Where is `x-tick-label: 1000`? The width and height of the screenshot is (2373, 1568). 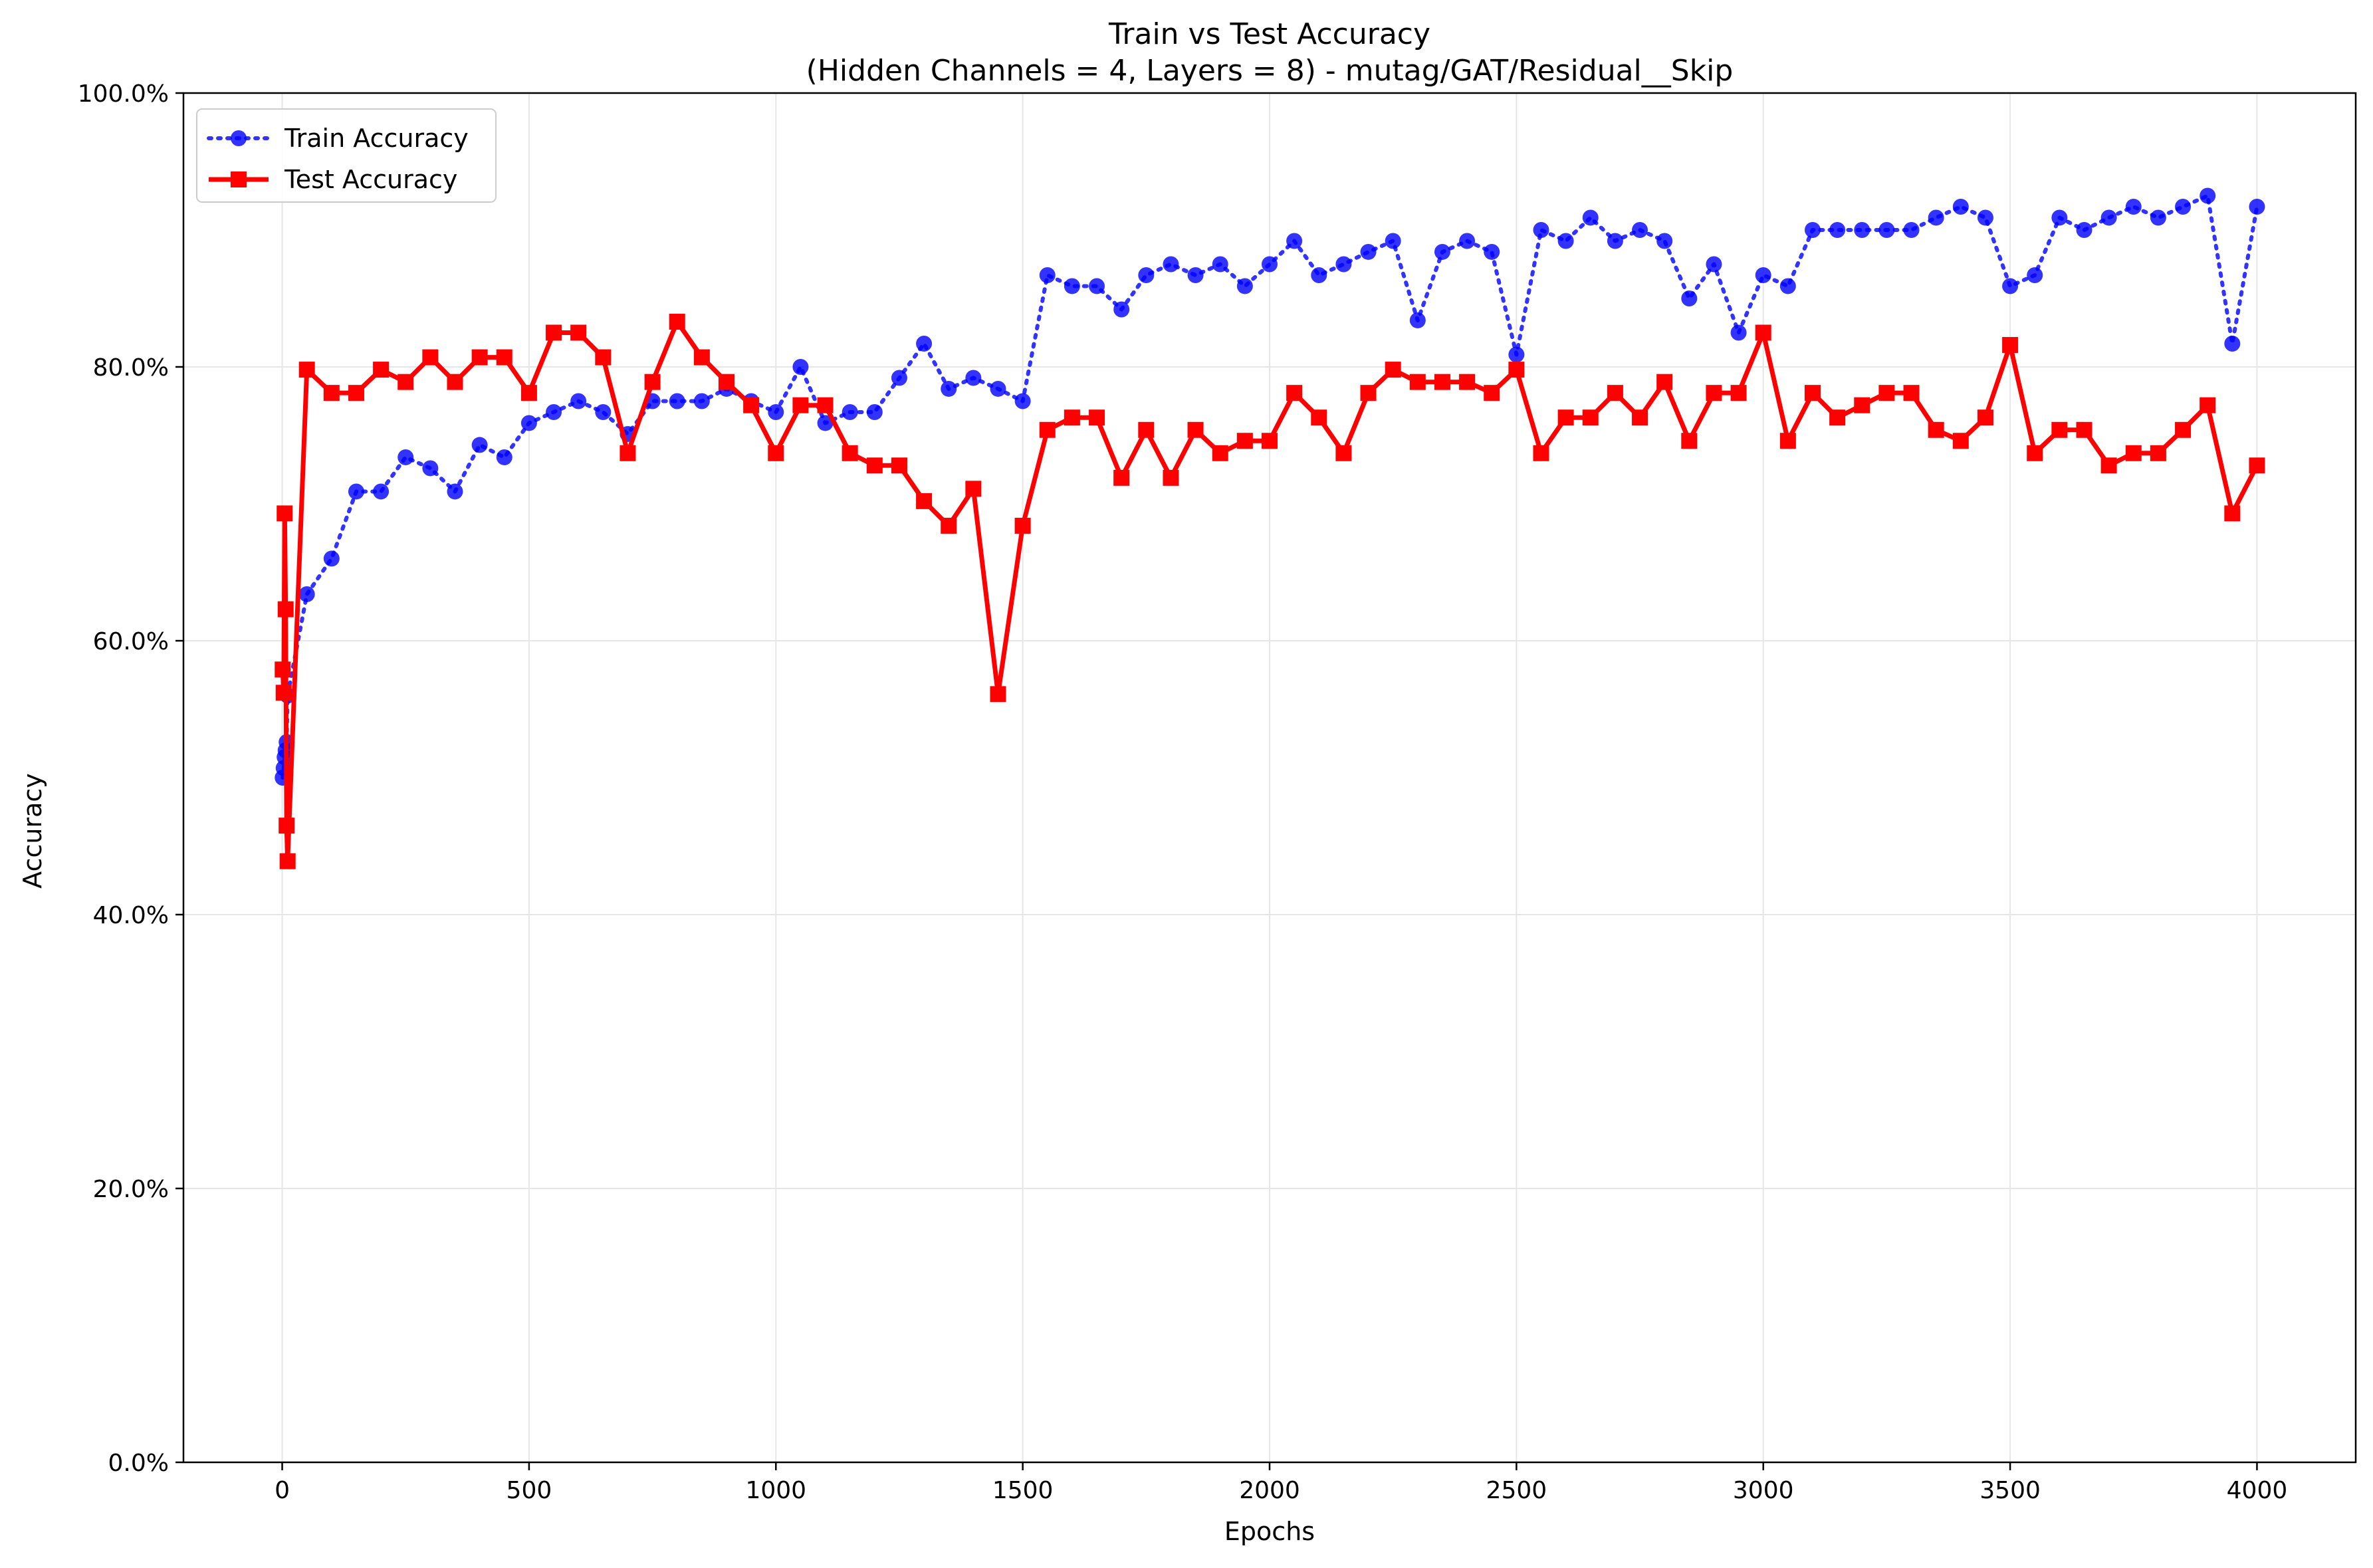
x-tick-label: 1000 is located at coordinates (775, 1490).